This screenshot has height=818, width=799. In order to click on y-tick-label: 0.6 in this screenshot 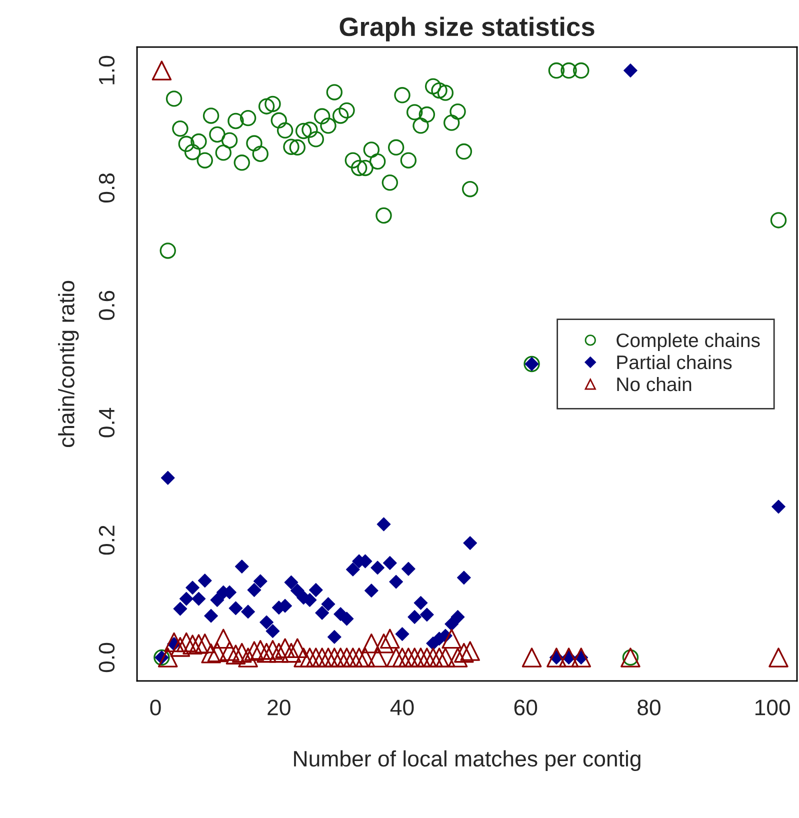, I will do `click(106, 305)`.